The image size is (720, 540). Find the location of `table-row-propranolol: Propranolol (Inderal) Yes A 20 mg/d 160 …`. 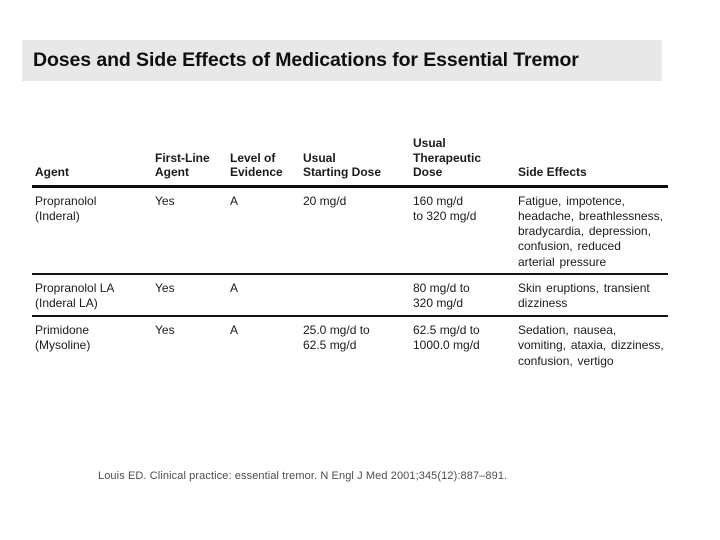

table-row-propranolol: Propranolol (Inderal) Yes A 20 mg/d 160 … is located at coordinates (350, 230).